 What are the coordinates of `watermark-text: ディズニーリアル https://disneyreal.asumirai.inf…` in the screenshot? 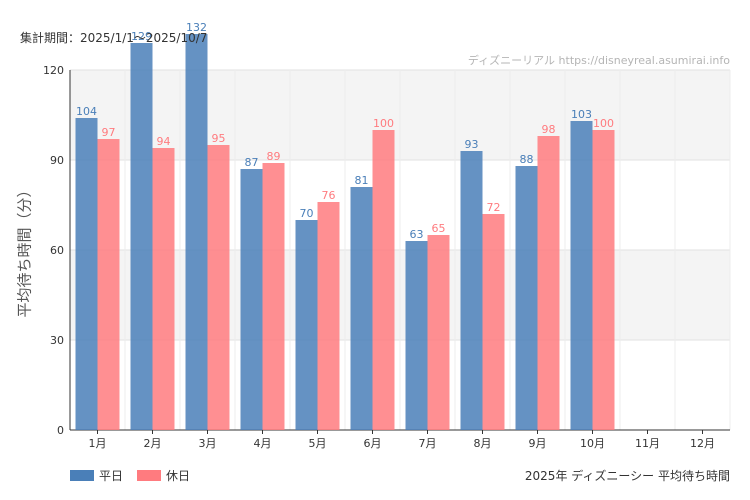 It's located at (599, 60).